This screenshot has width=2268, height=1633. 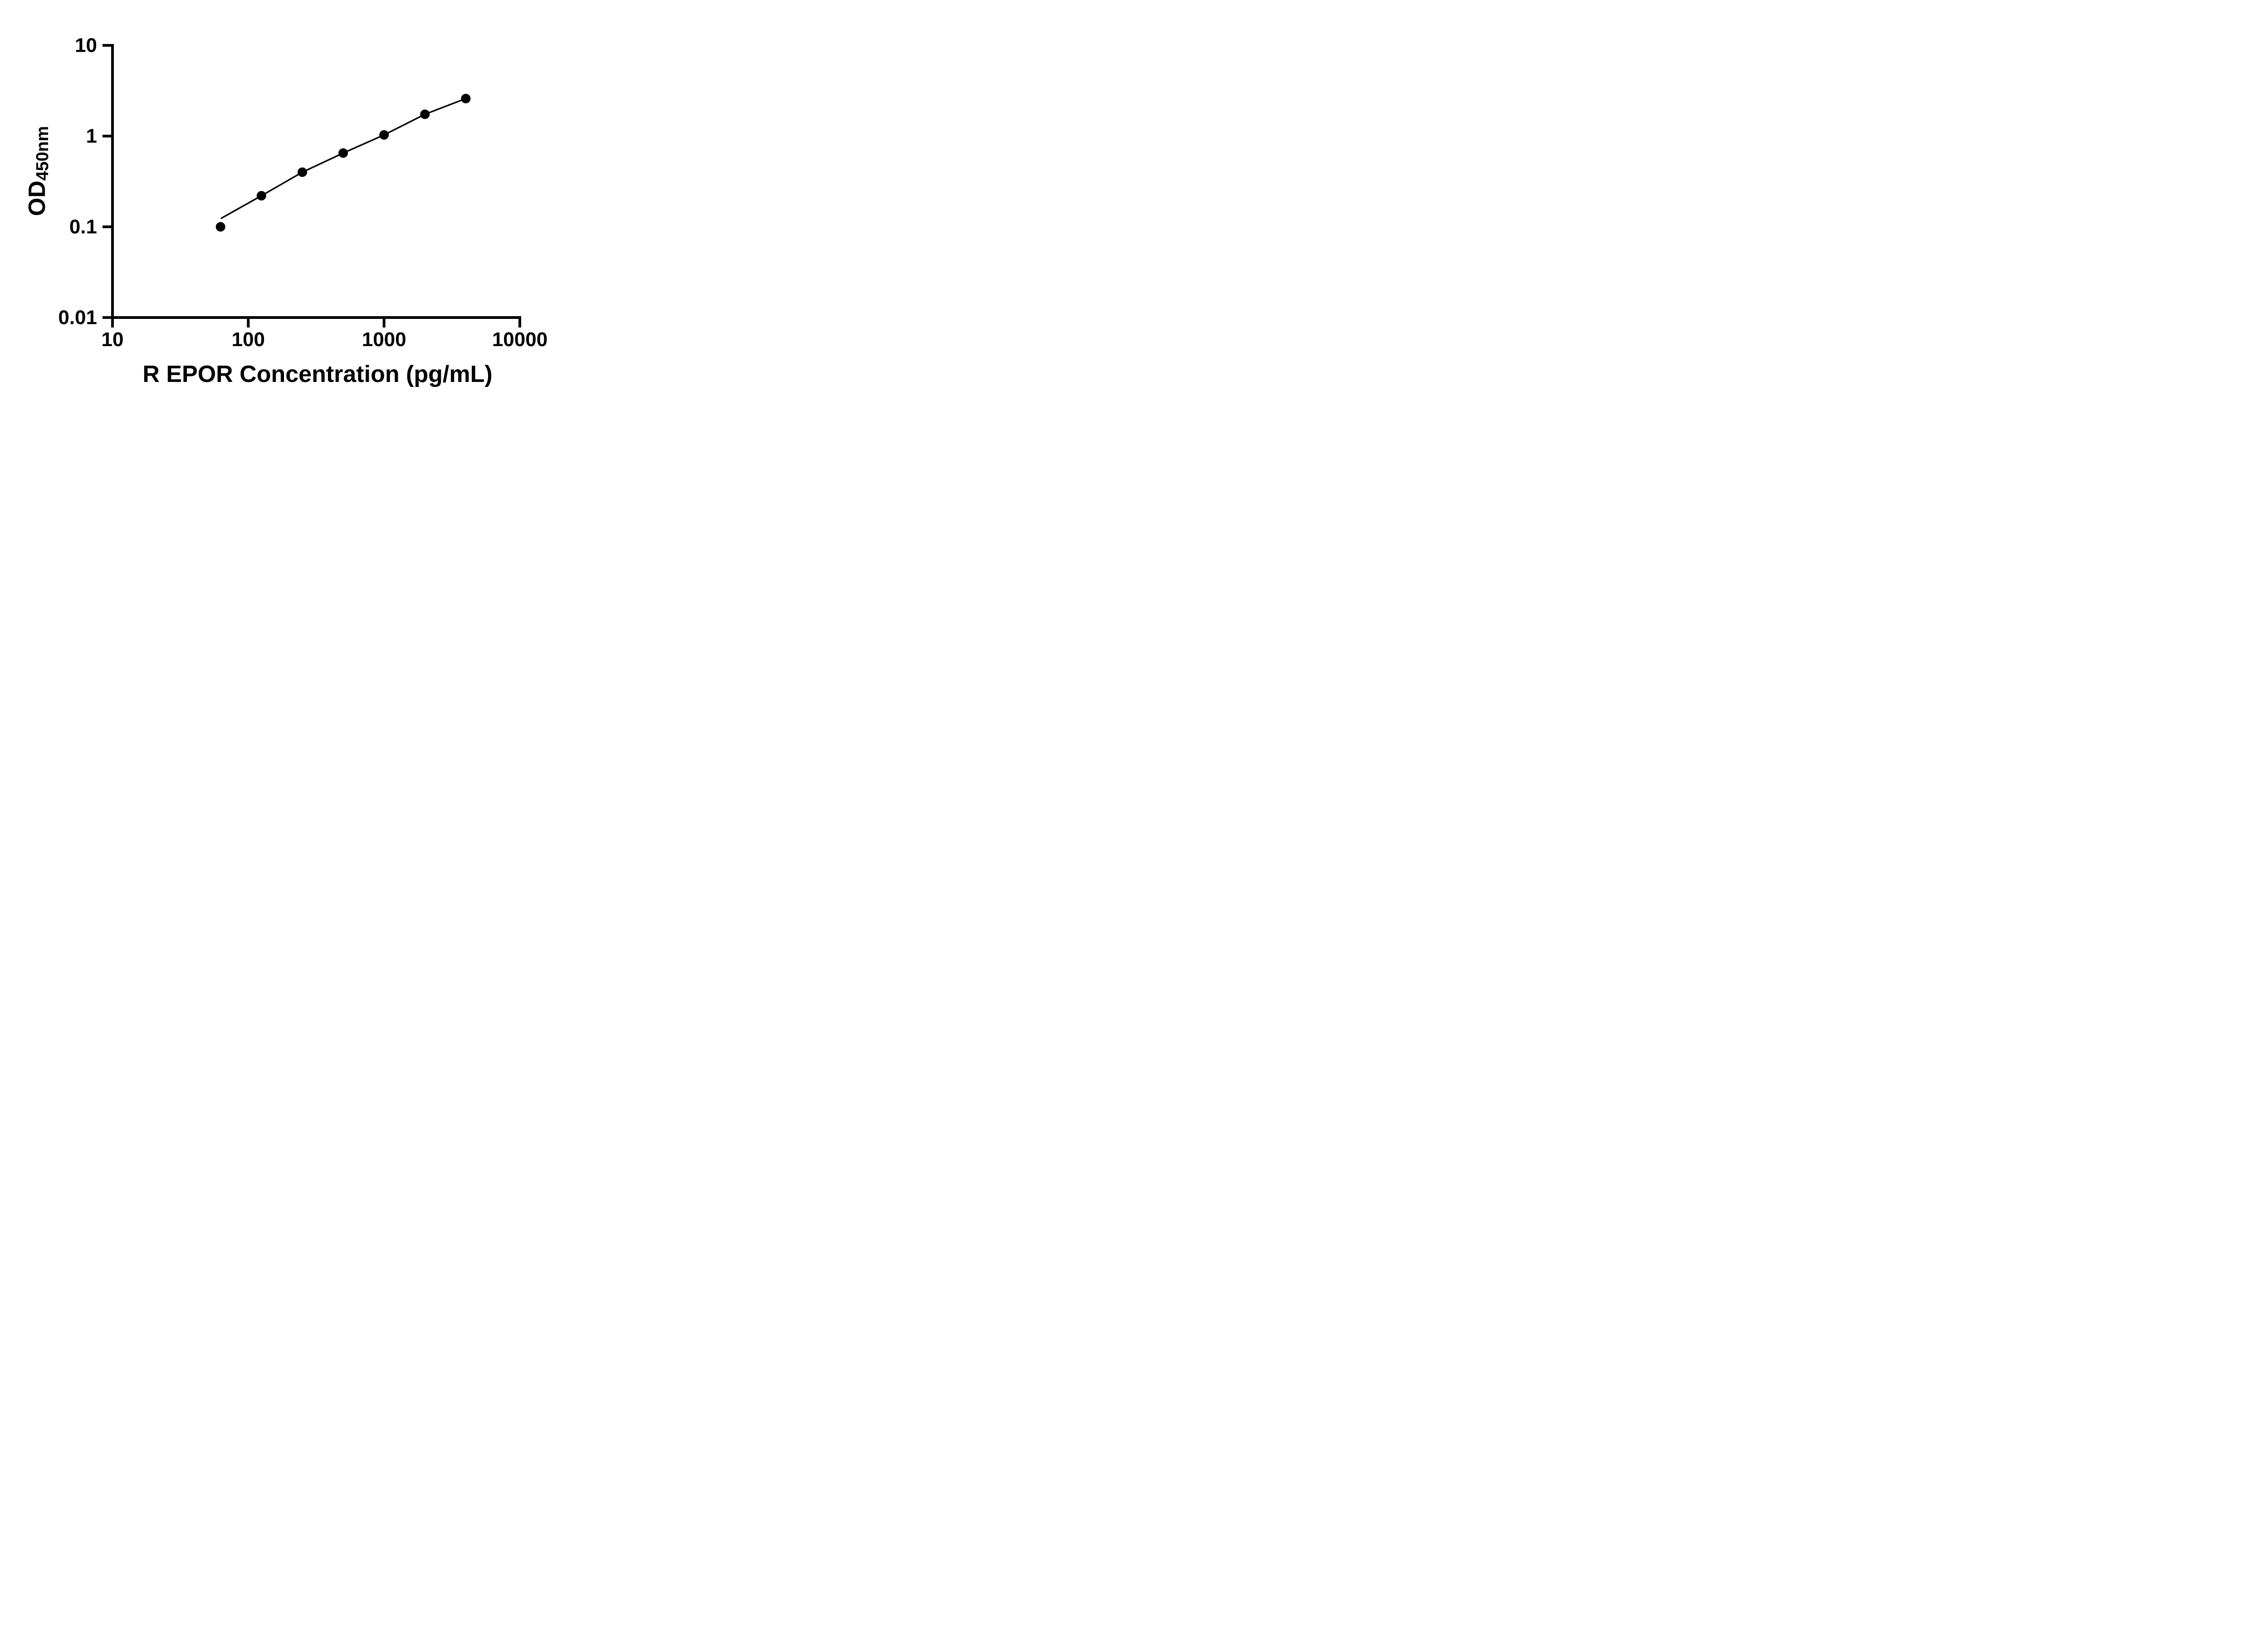 What do you see at coordinates (249, 339) in the screenshot?
I see `x-axis-tick-label: 100` at bounding box center [249, 339].